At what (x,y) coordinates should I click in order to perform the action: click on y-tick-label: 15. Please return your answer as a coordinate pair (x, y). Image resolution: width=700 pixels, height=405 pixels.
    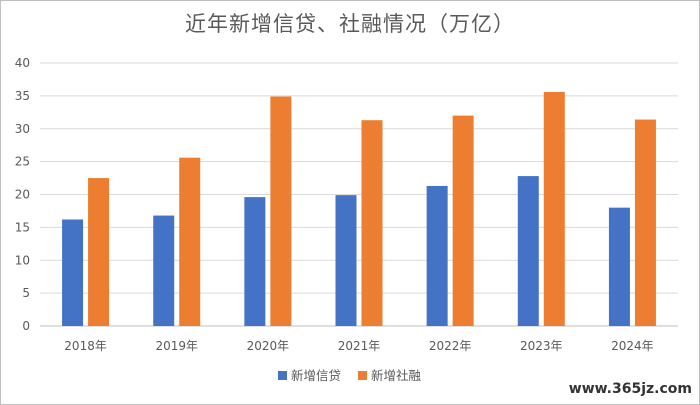
    Looking at the image, I should click on (22, 227).